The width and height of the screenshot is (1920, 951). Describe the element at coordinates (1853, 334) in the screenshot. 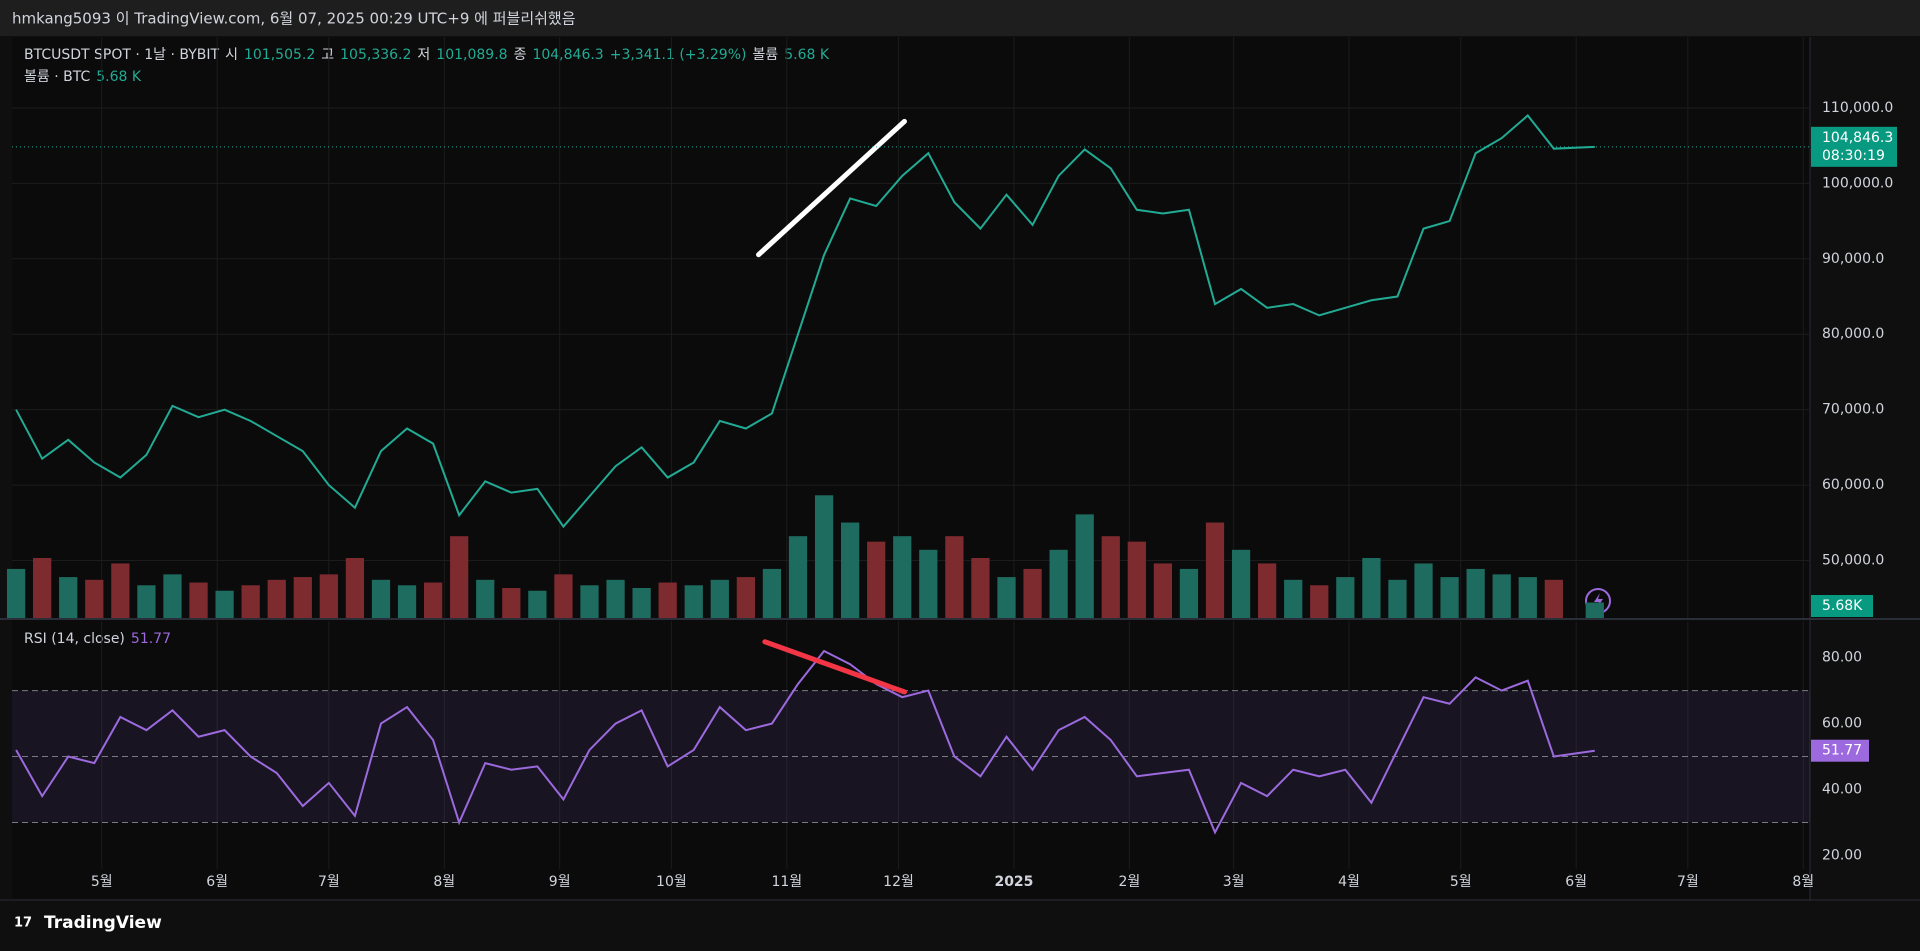

I see `y-tick-label: 80,000.0` at that location.